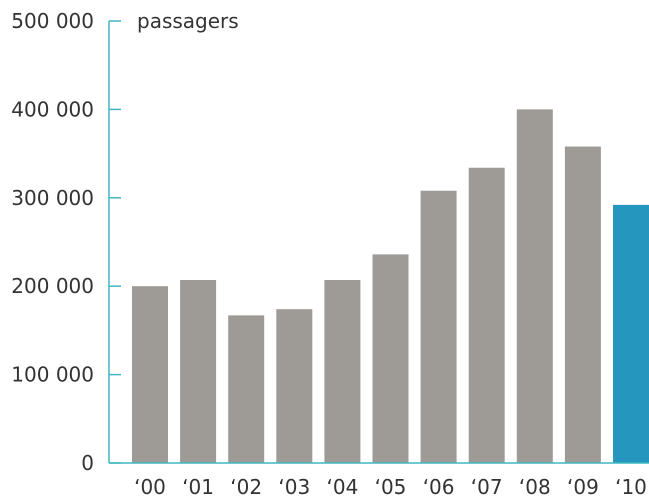 The image size is (649, 501). I want to click on x-tick-label: ‘00, so click(150, 486).